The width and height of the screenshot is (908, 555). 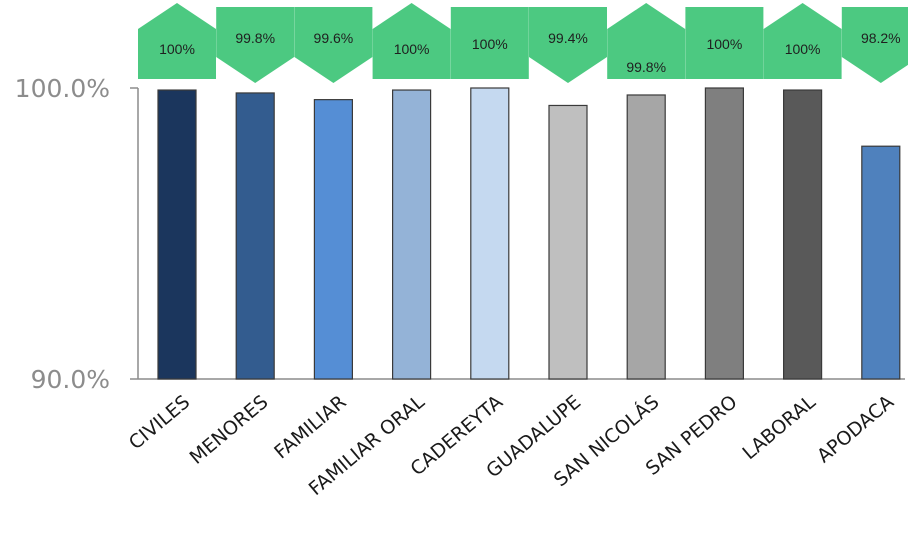 What do you see at coordinates (229, 430) in the screenshot?
I see `category-label: MENORES` at bounding box center [229, 430].